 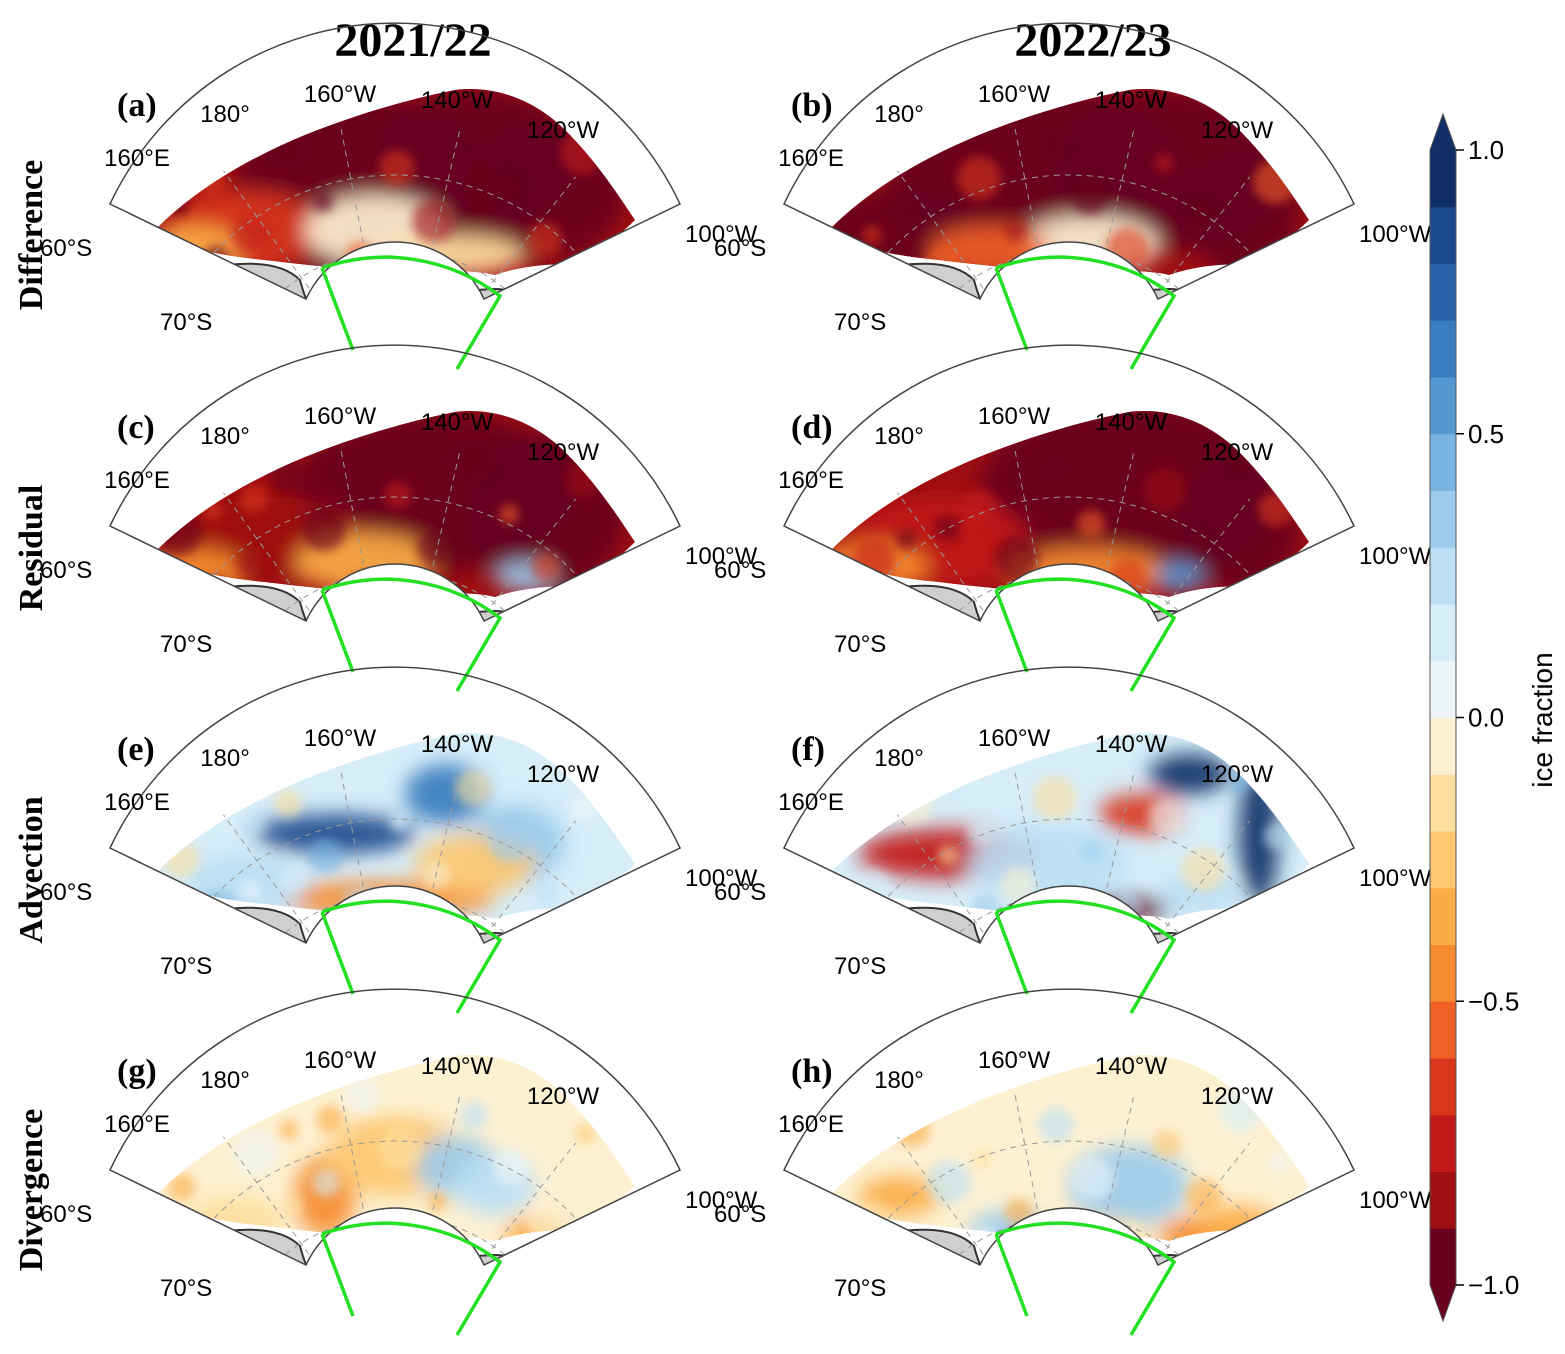 I want to click on map-panel-g: (g) 160°E 180° 160°W 140°W 120°W 100°W 60°S 70°S, so click(x=399, y=1162).